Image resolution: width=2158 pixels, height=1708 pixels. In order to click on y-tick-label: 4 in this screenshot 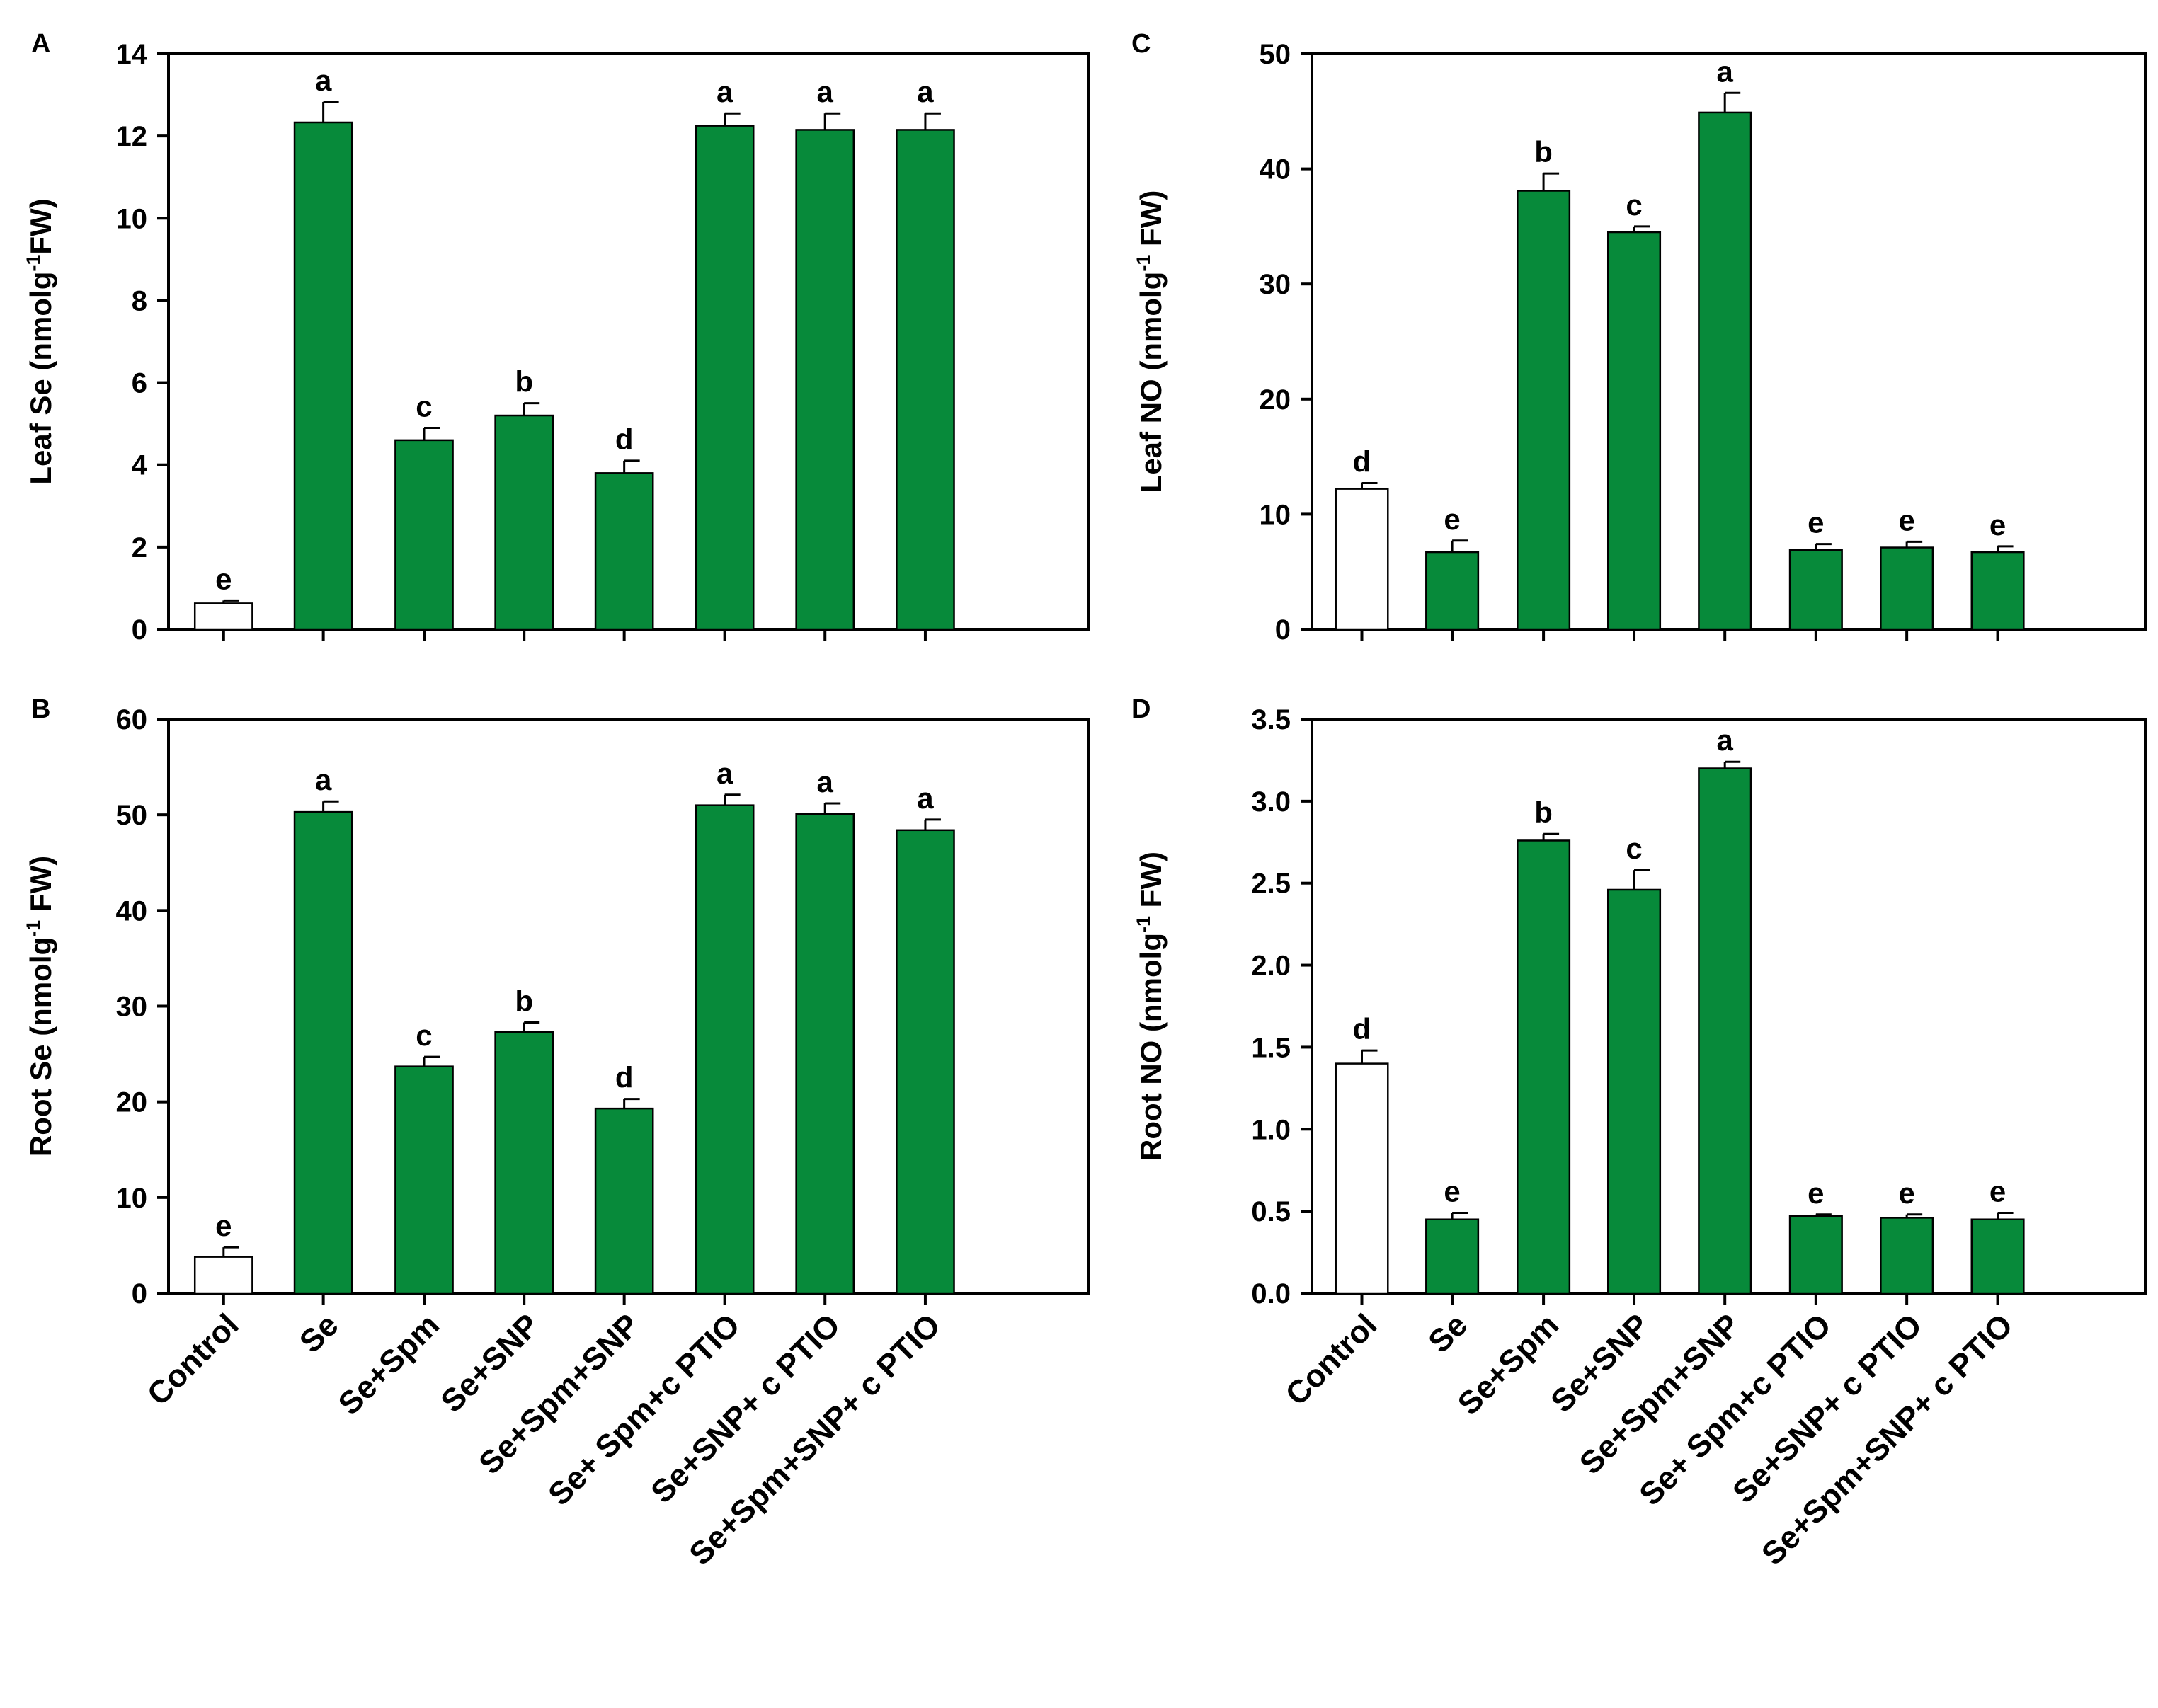, I will do `click(140, 465)`.